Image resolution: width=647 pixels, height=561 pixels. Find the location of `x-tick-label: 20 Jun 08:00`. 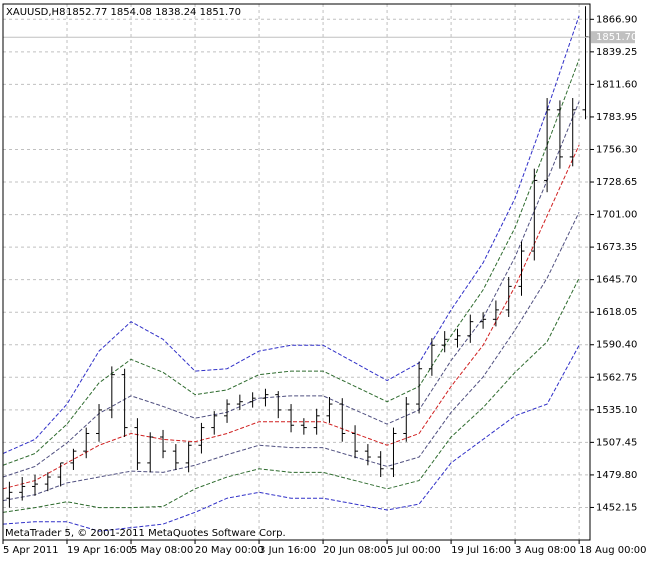

x-tick-label: 20 Jun 08:00 is located at coordinates (355, 550).